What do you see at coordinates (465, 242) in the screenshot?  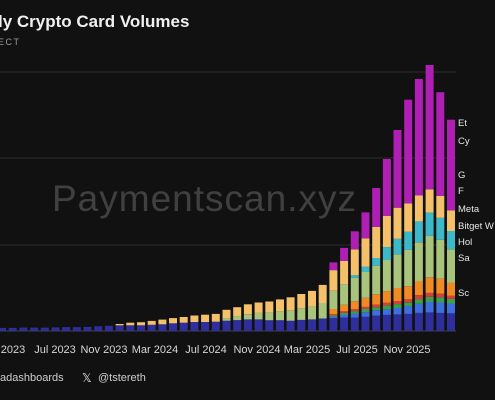 I see `legend-item: Hol` at bounding box center [465, 242].